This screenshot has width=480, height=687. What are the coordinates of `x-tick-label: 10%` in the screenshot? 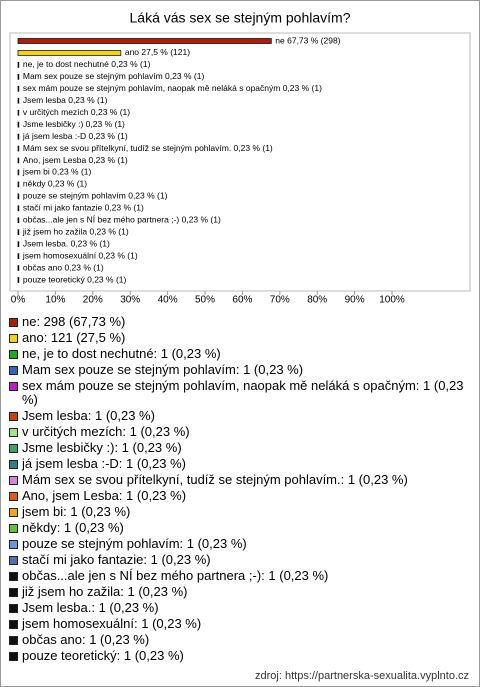 It's located at (55, 300).